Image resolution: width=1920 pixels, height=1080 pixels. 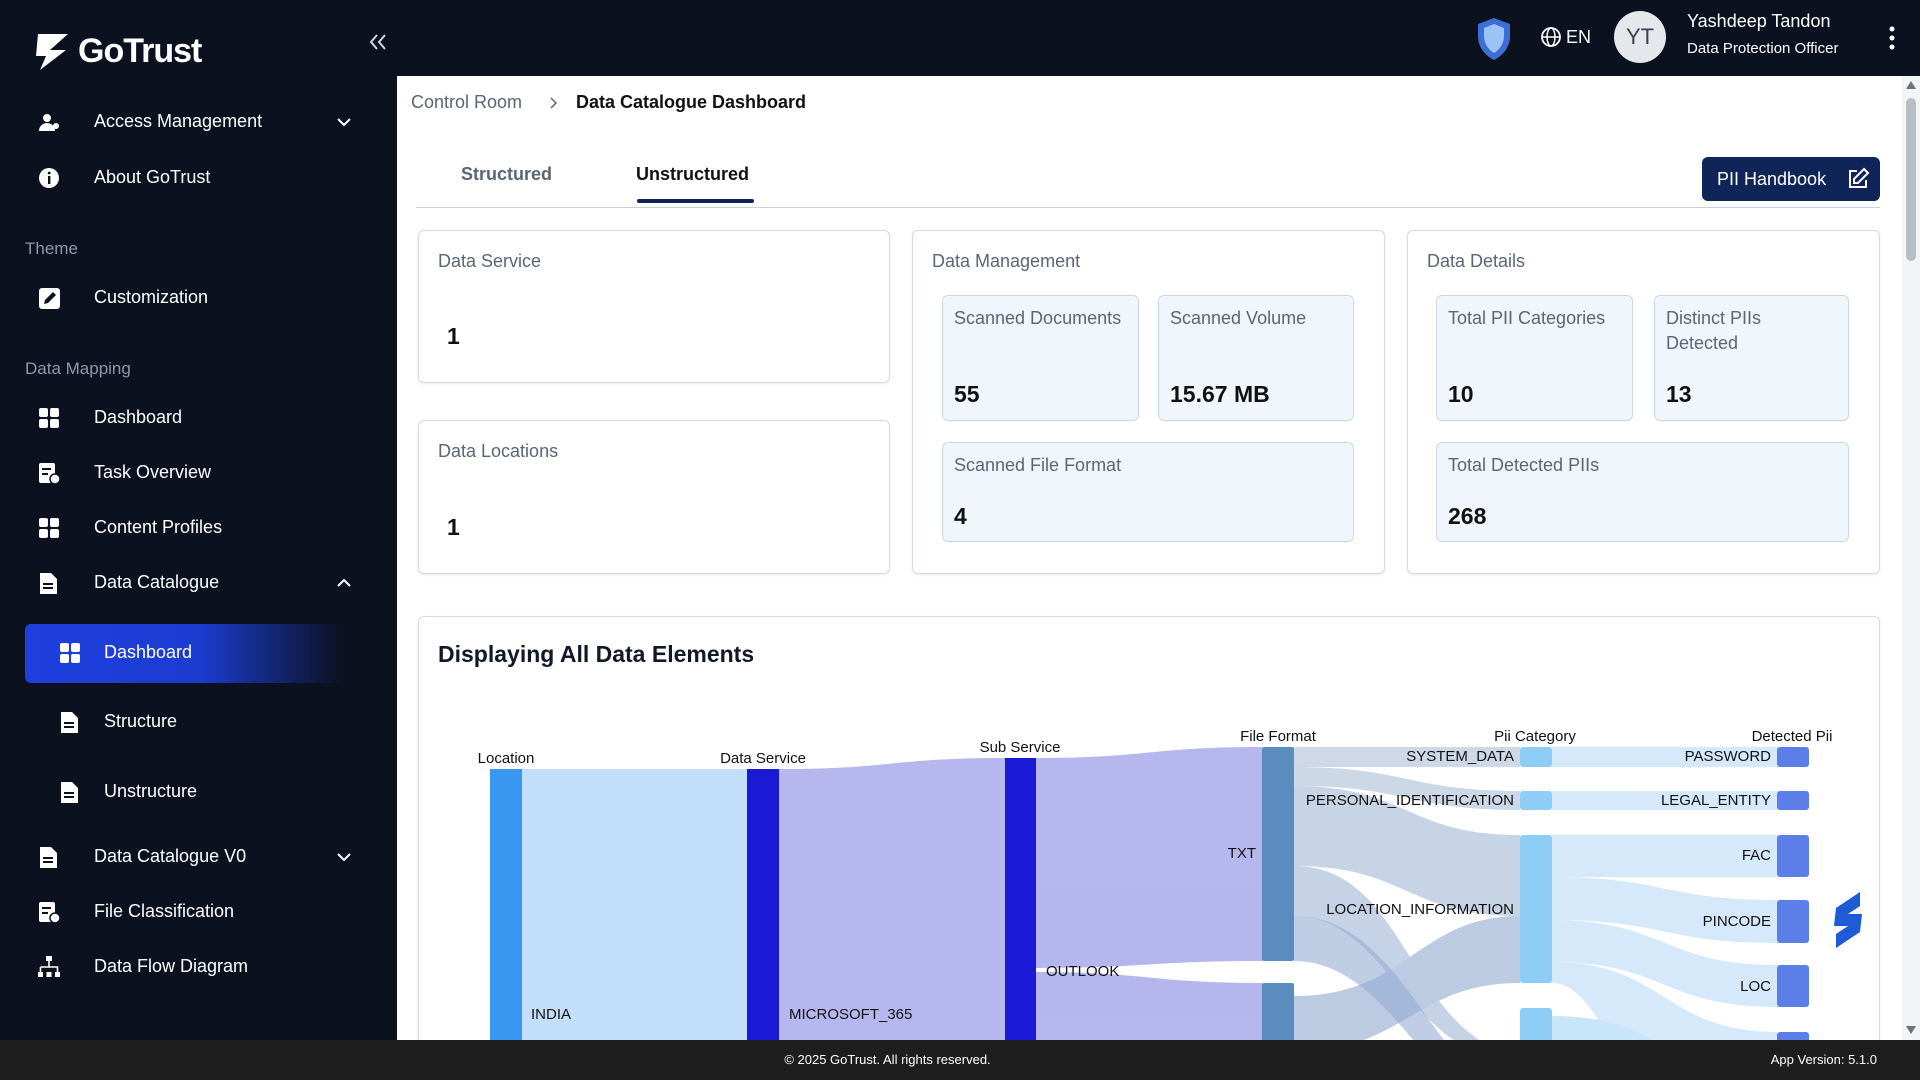 What do you see at coordinates (691, 102) in the screenshot?
I see `breadcrumb-current: Data Catalogue Dashboard` at bounding box center [691, 102].